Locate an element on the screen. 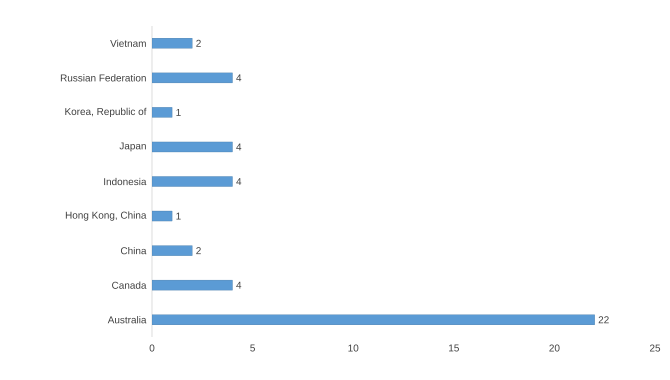  y-tick-label: Korea, Republic of is located at coordinates (105, 113).